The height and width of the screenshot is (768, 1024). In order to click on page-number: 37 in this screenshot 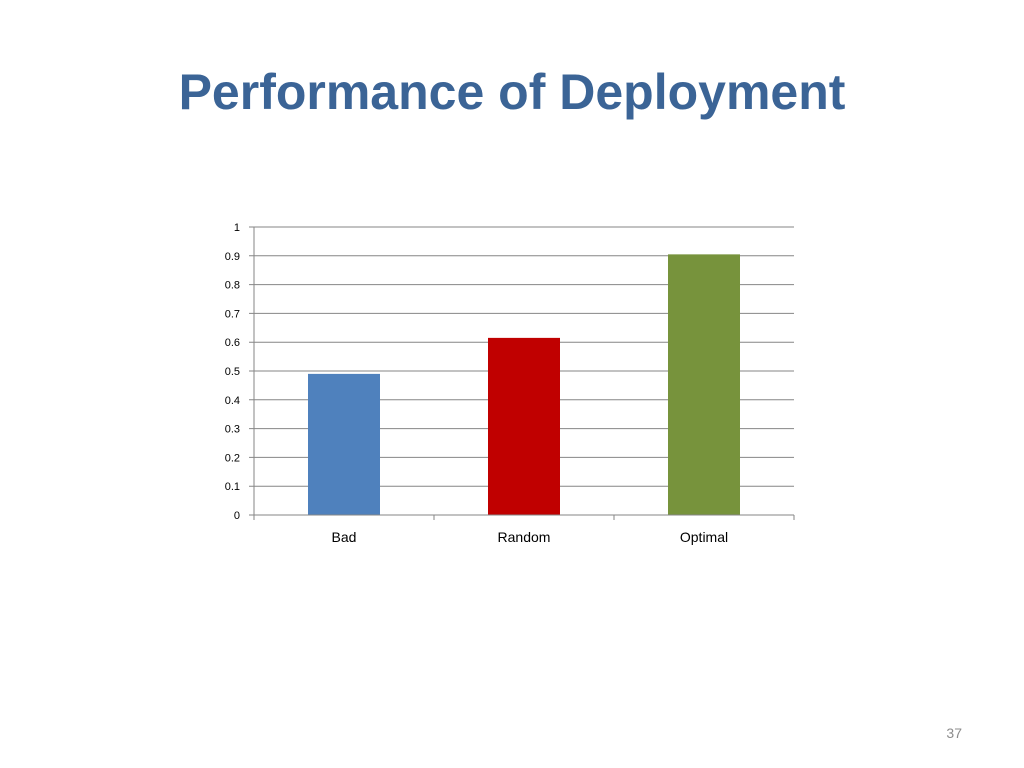, I will do `click(954, 733)`.